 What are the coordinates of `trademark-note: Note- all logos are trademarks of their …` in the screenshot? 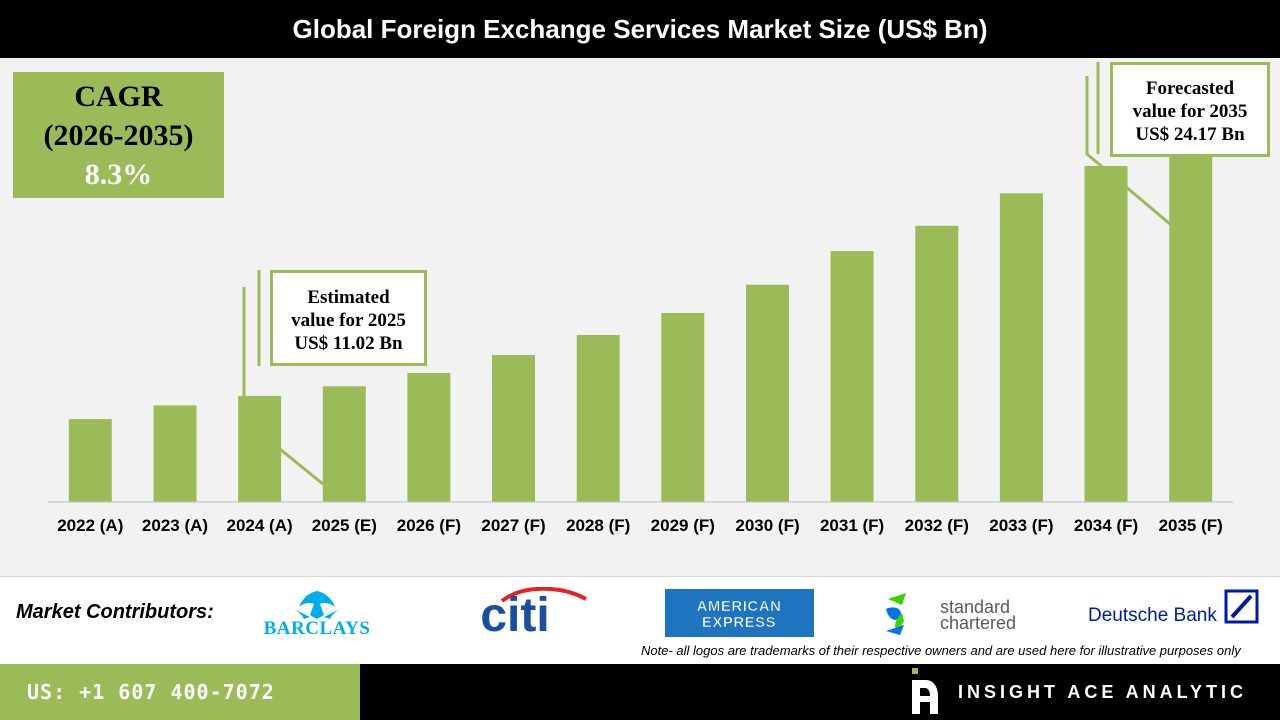 It's located at (941, 650).